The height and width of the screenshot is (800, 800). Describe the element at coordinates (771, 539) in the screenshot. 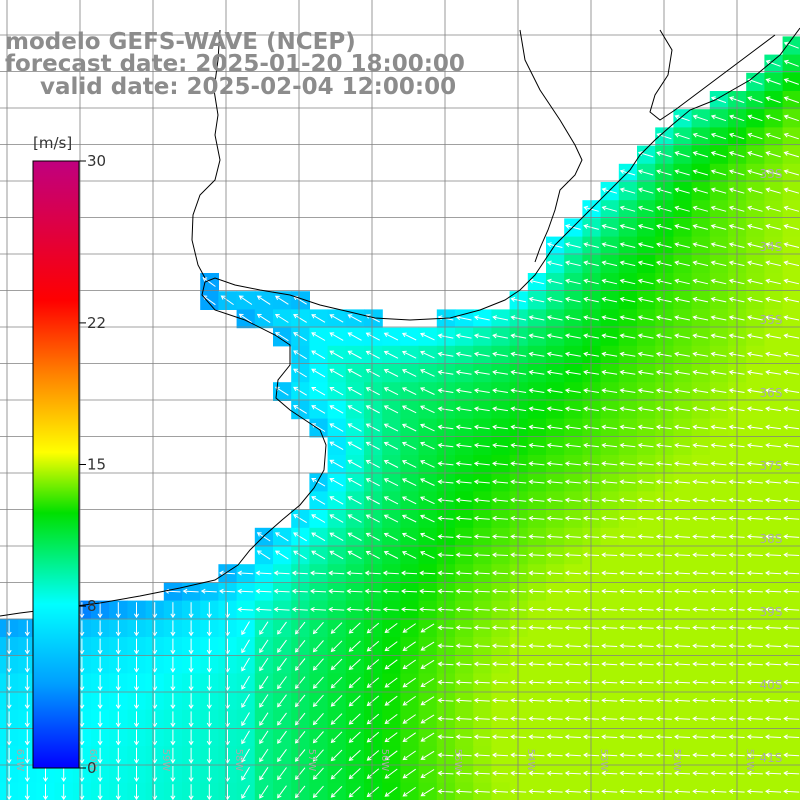

I see `lat-label: 38S` at that location.